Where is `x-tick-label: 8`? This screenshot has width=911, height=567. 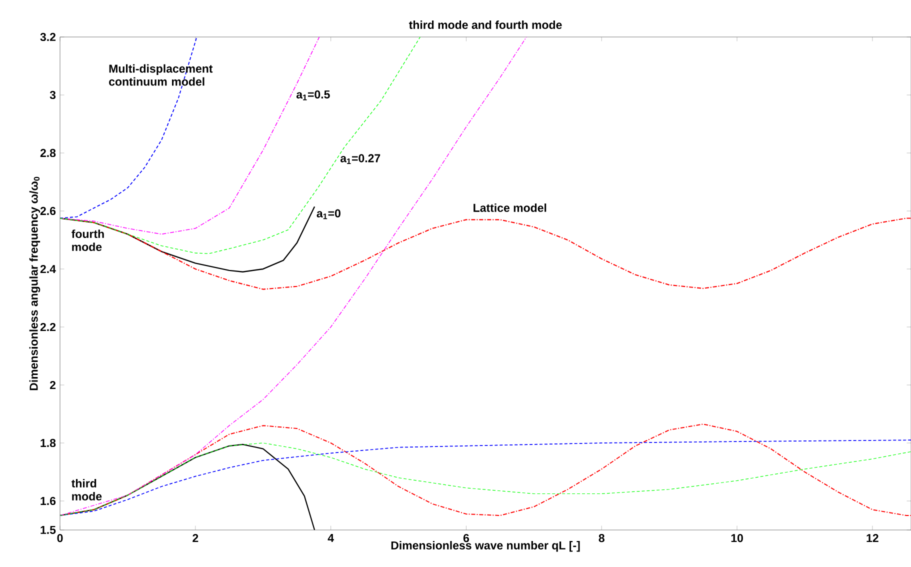 x-tick-label: 8 is located at coordinates (601, 538).